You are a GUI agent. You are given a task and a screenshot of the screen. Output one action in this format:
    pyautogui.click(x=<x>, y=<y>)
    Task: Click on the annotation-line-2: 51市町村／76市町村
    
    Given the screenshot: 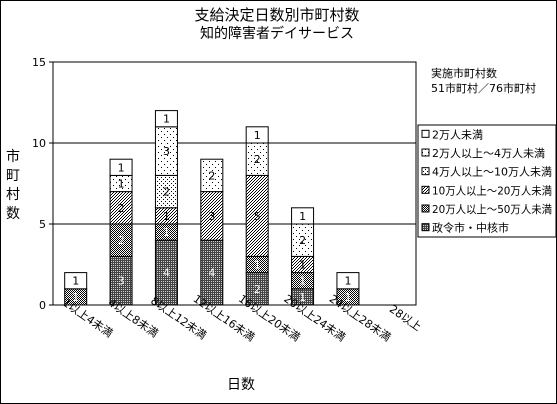 What is the action you would take?
    pyautogui.click(x=483, y=88)
    